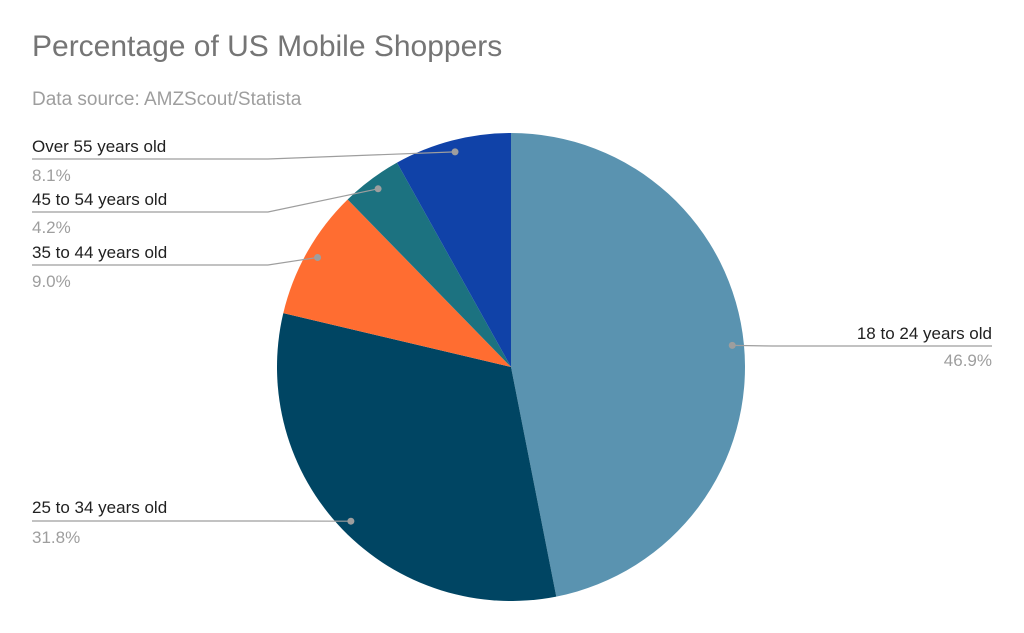 This screenshot has height=633, width=1024. Describe the element at coordinates (99, 252) in the screenshot. I see `slice-label-name: 35 to 44 years old` at that location.